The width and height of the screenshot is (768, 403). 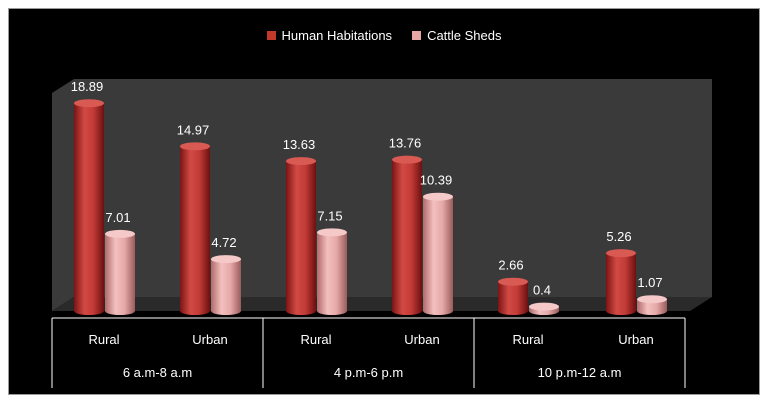 What do you see at coordinates (436, 180) in the screenshot?
I see `data-label-cattle-sheds-3: 10.39` at bounding box center [436, 180].